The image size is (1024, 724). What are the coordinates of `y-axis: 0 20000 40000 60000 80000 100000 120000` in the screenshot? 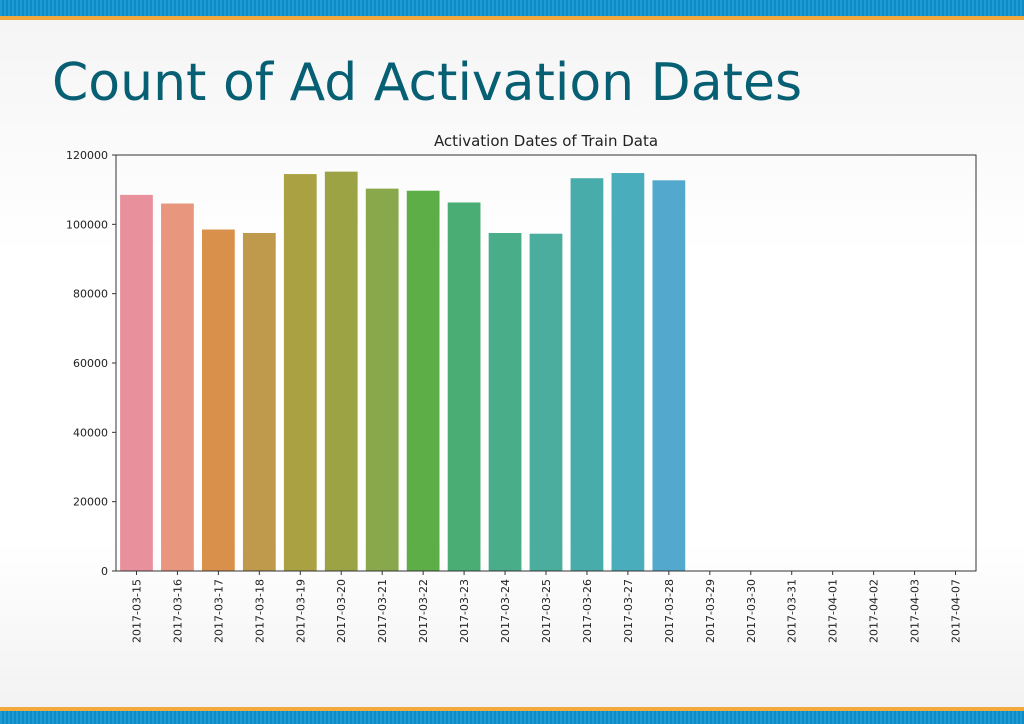 It's located at (91, 363).